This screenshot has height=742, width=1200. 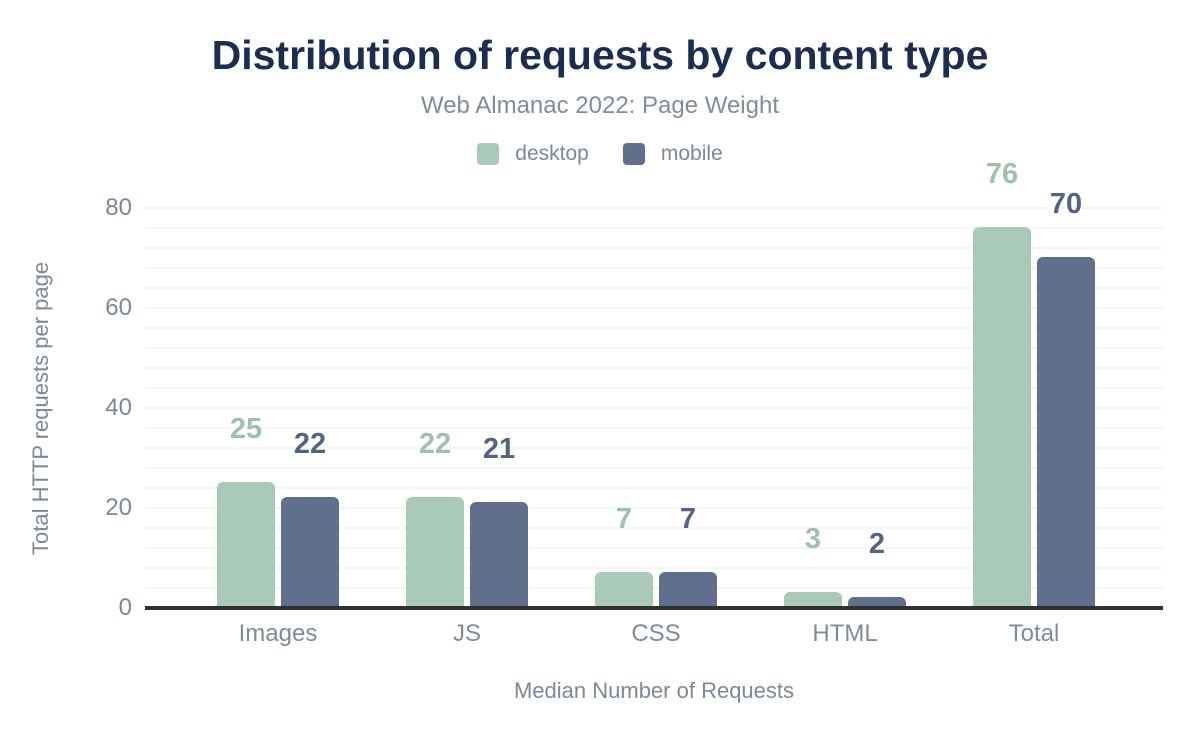 What do you see at coordinates (654, 690) in the screenshot?
I see `x-axis-title: Median Number of Requests` at bounding box center [654, 690].